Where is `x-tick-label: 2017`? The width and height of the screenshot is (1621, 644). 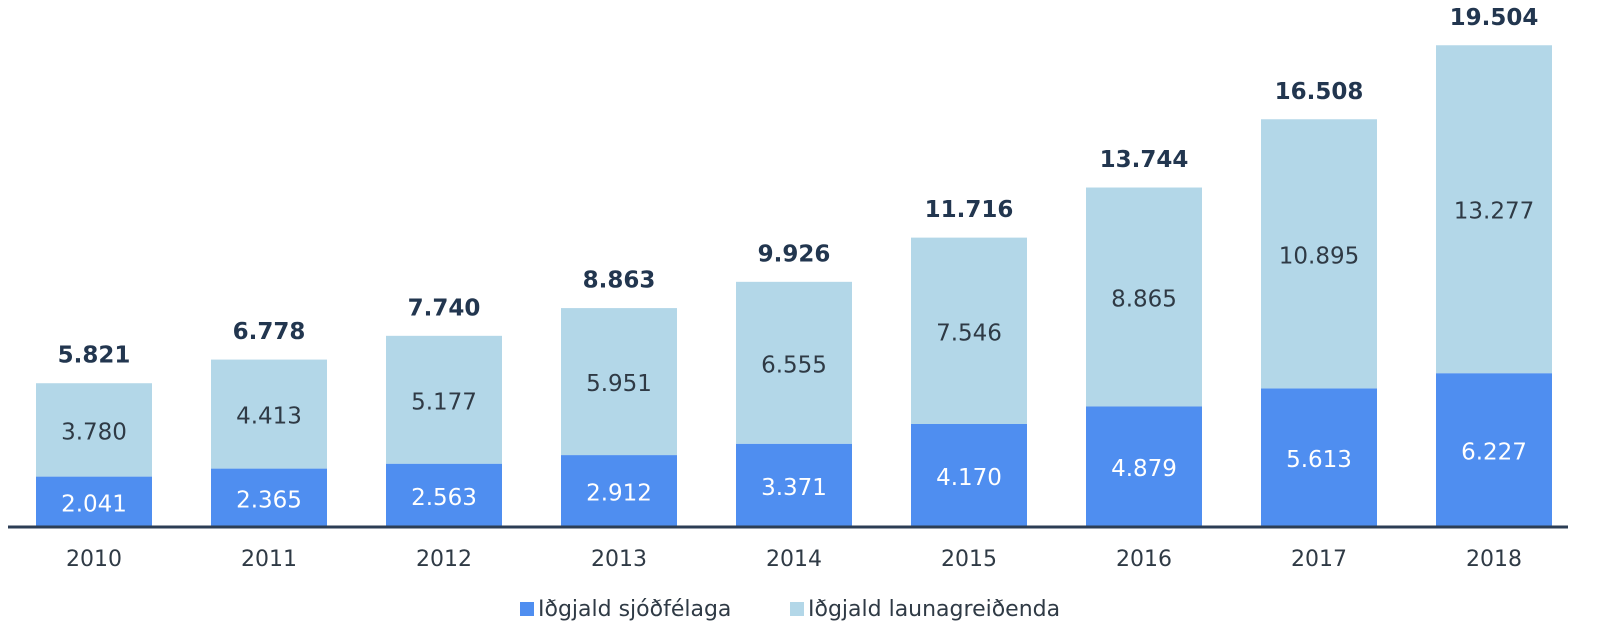
x-tick-label: 2017 is located at coordinates (1319, 559).